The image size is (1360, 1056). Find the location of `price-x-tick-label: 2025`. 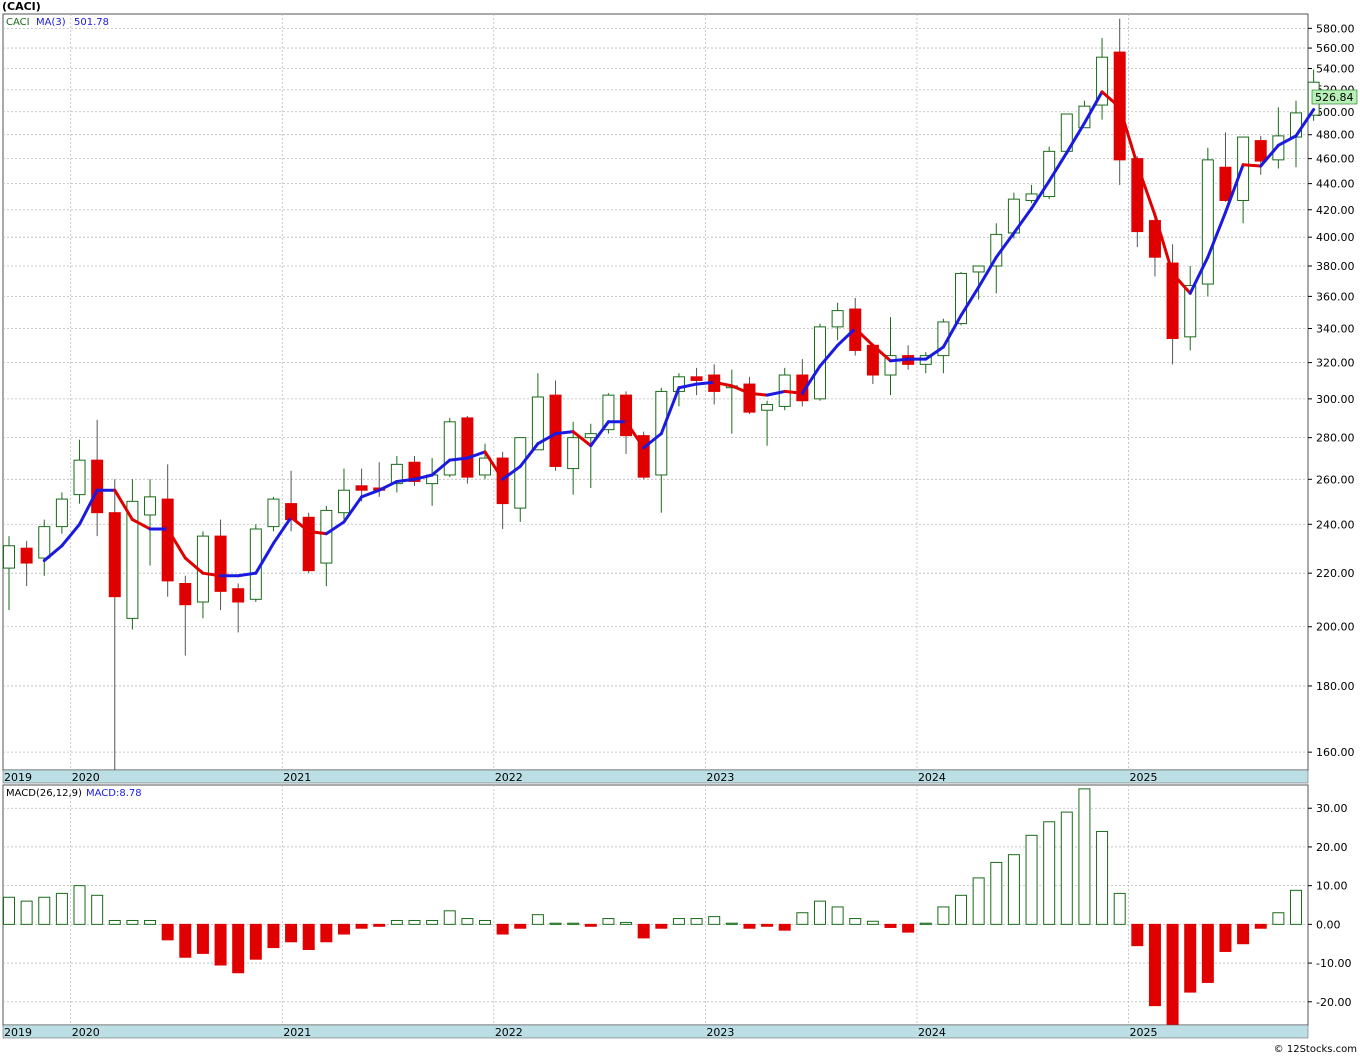

price-x-tick-label: 2025 is located at coordinates (1144, 777).